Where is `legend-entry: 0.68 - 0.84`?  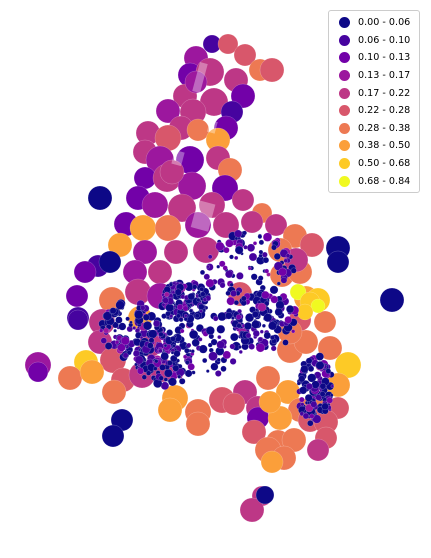
legend-entry: 0.68 - 0.84 is located at coordinates (374, 181).